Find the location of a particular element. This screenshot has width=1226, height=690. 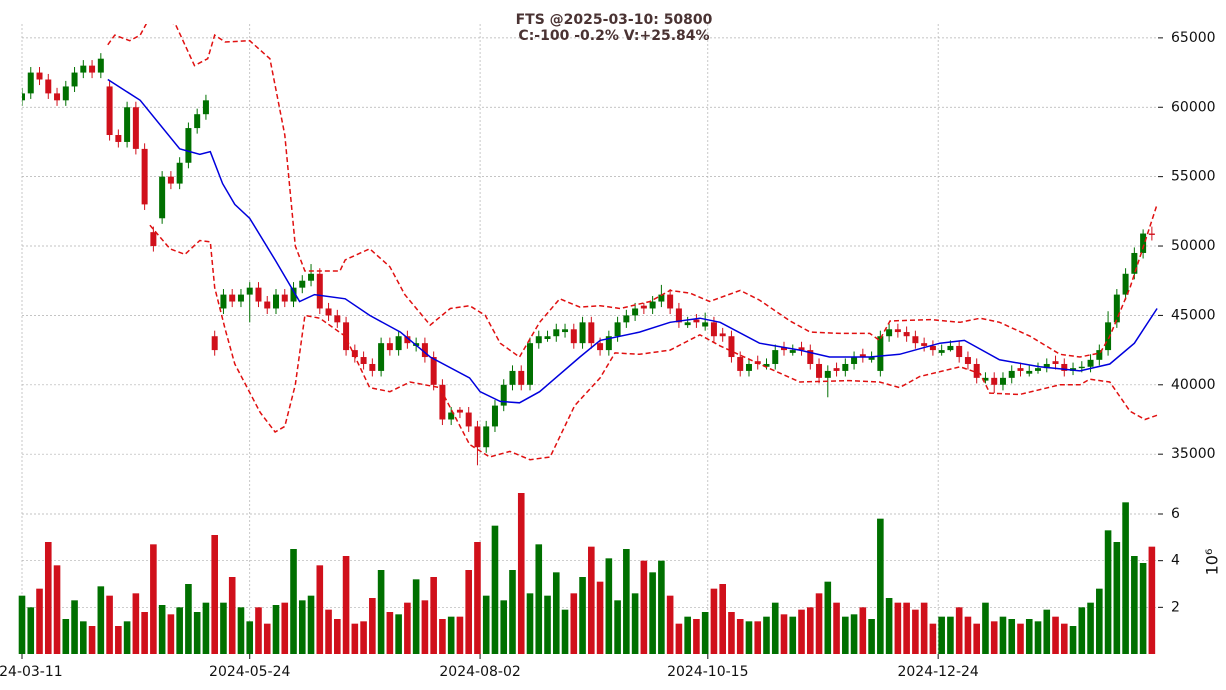

y-tick-label: 65000 is located at coordinates (1193, 38).